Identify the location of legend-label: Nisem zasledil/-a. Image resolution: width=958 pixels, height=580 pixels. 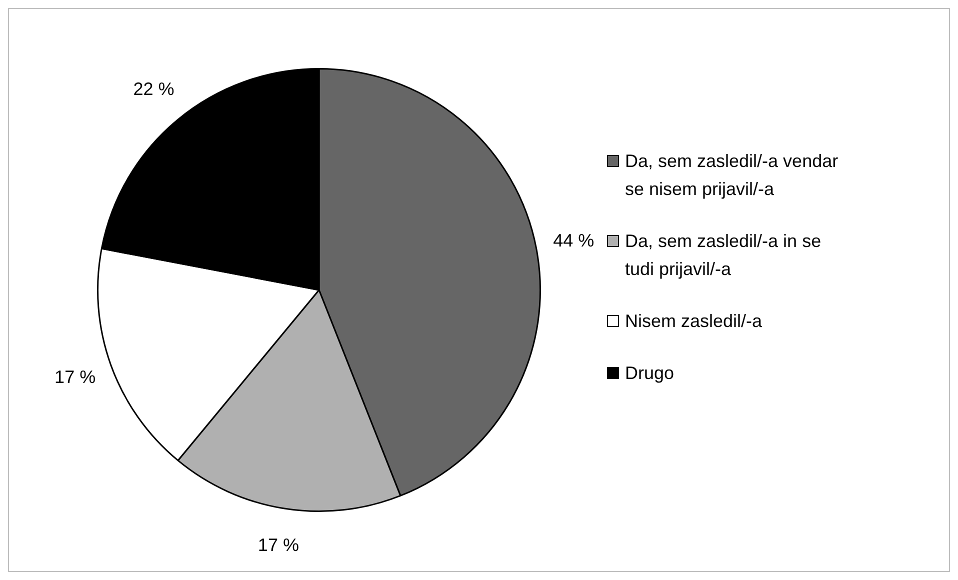
(694, 321).